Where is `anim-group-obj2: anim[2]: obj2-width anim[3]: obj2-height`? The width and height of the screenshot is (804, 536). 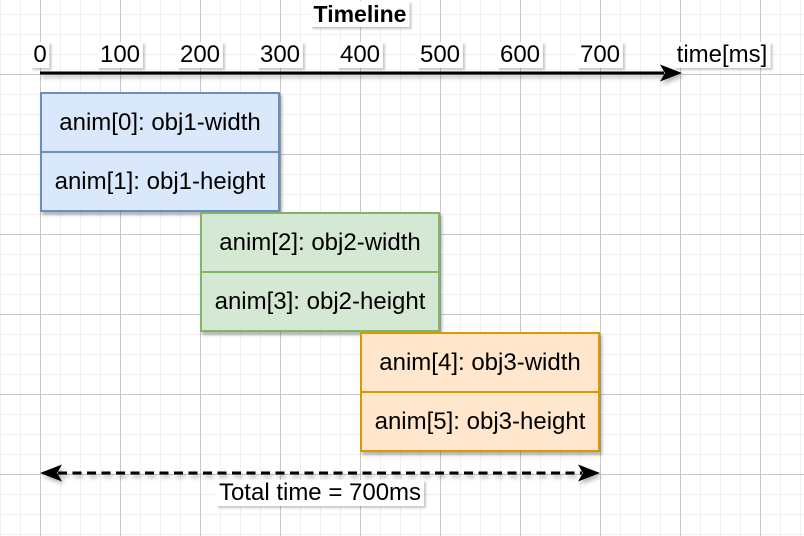 anim-group-obj2: anim[2]: obj2-width anim[3]: obj2-height is located at coordinates (320, 272).